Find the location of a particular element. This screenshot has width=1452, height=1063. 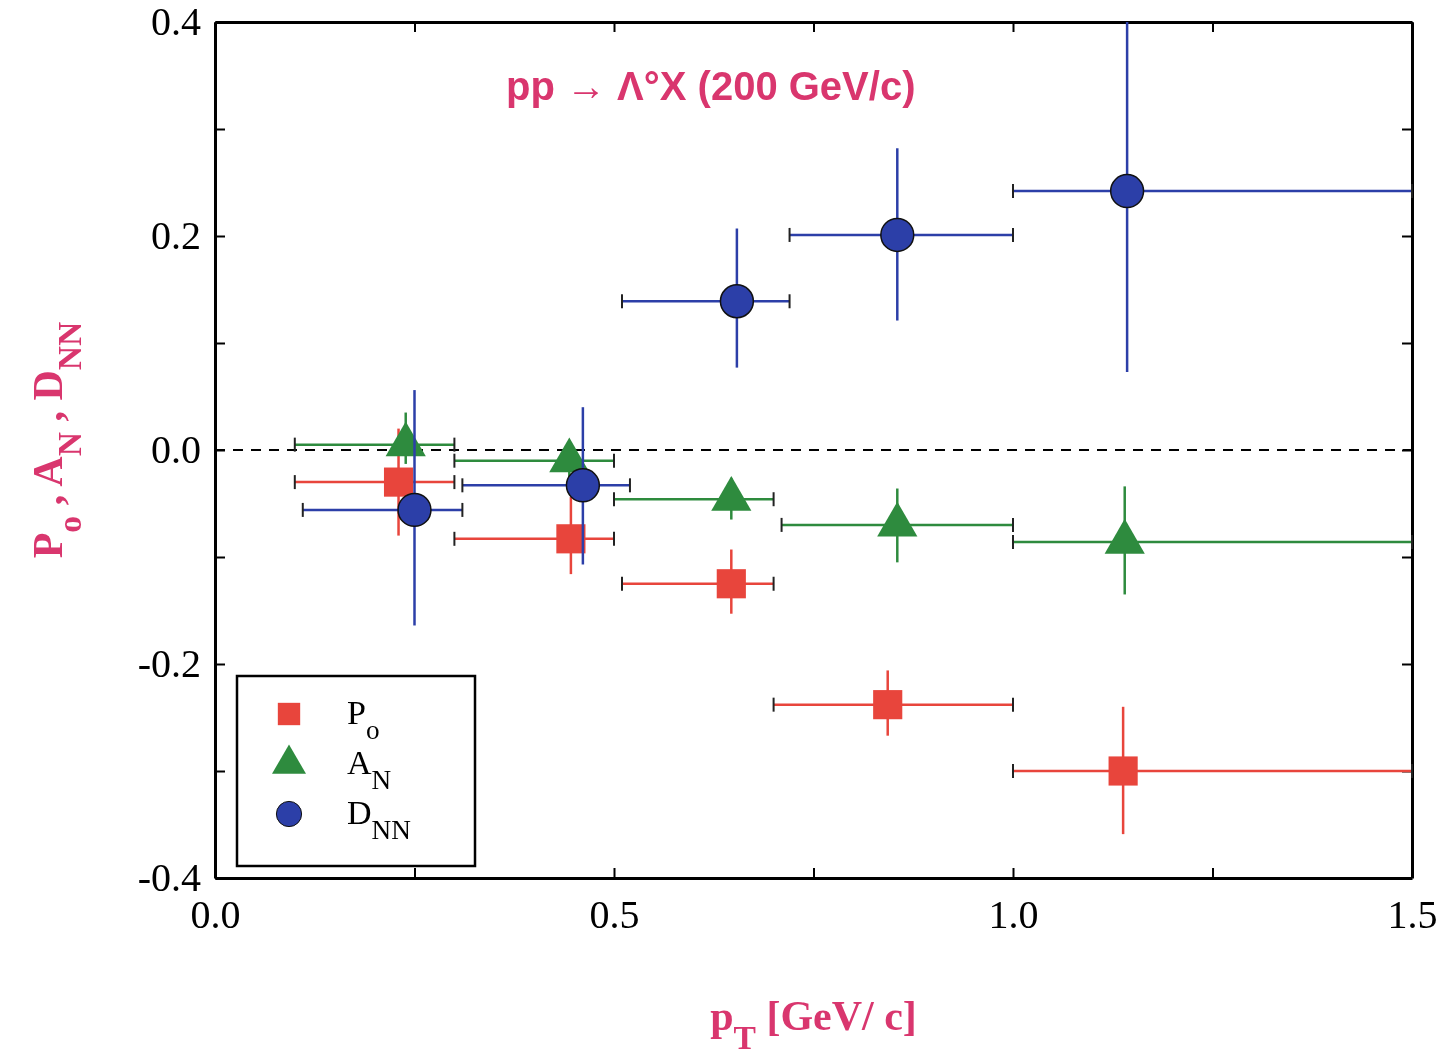

legend-label: P$_{o}$ is located at coordinates (363, 719).